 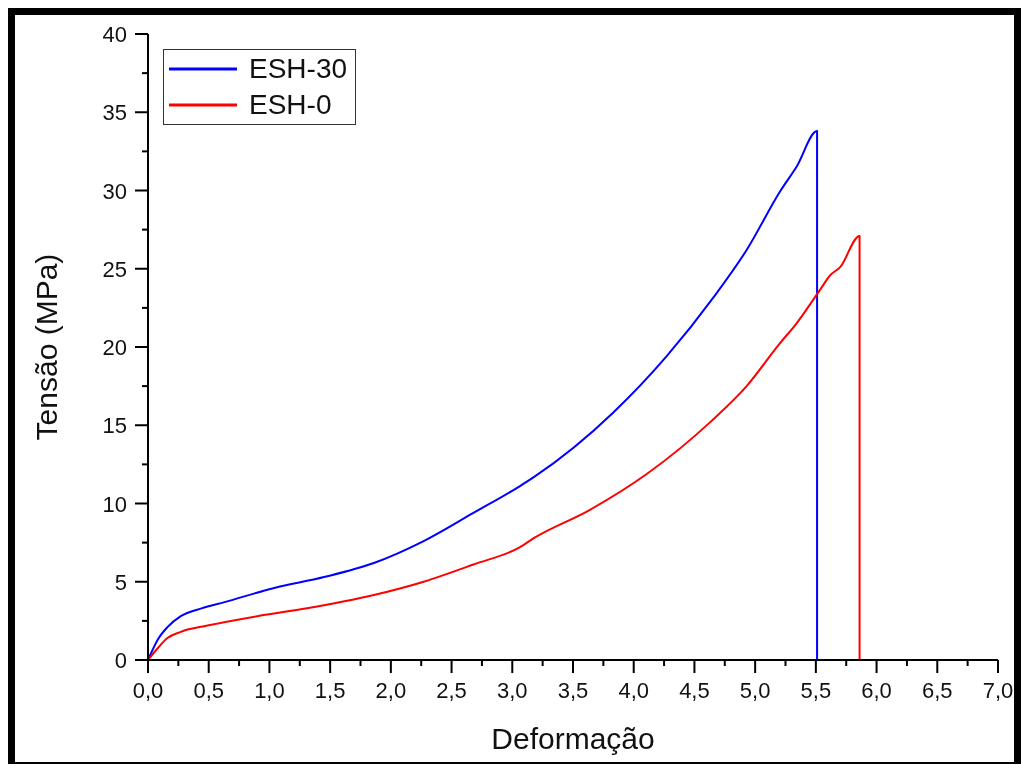 I want to click on x-tick-label: 3,0, so click(x=512, y=690).